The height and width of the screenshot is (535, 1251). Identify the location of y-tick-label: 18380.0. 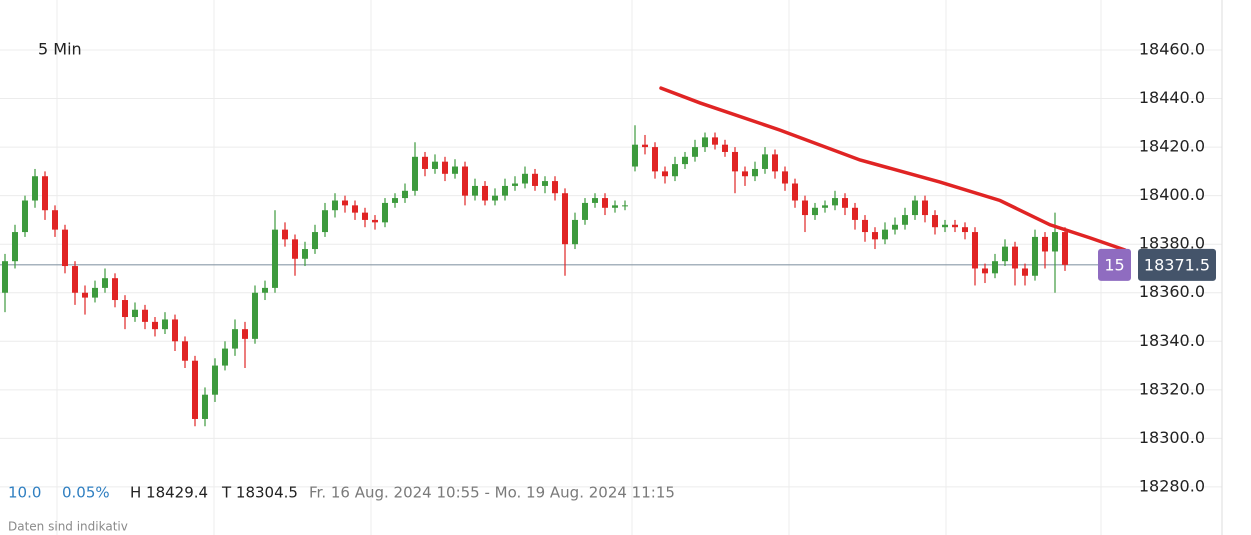
(1172, 243).